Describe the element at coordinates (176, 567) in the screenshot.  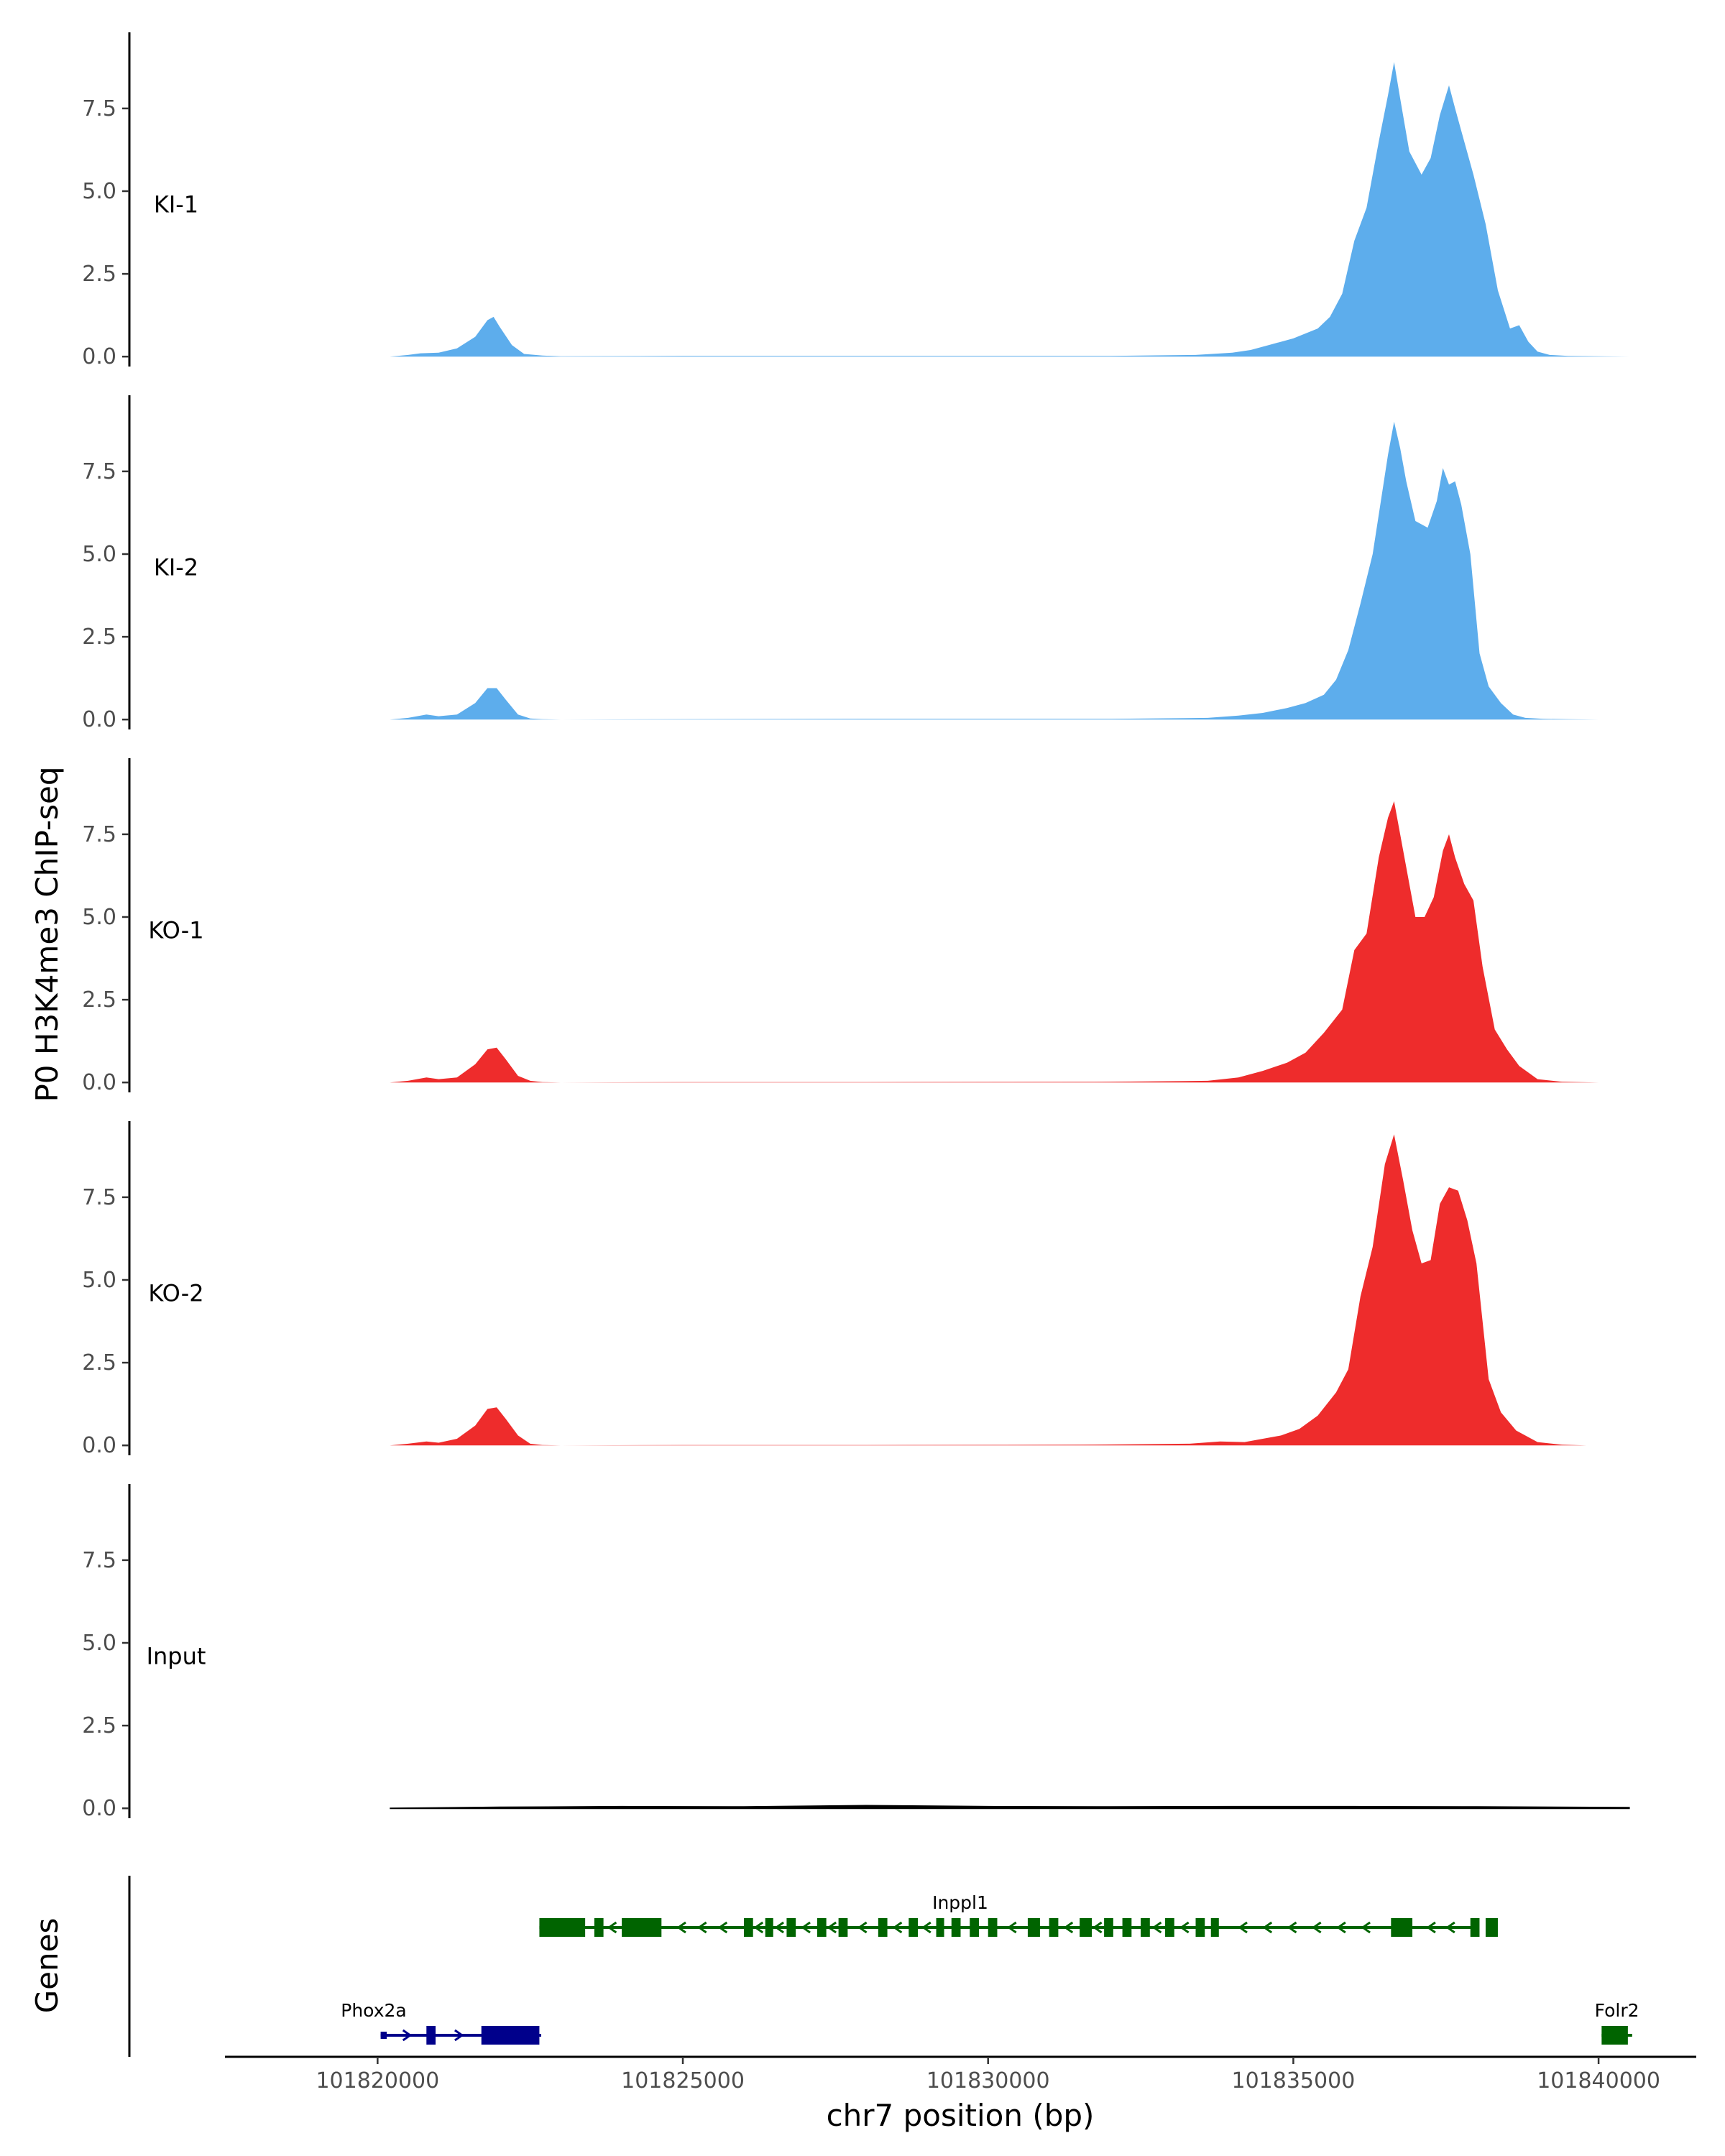
I see `track-label: KI-2` at that location.